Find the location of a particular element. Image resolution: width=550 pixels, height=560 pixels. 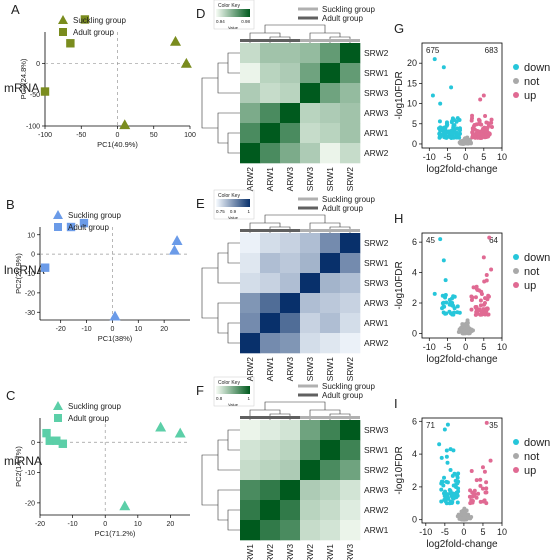

y-tick-label: 0 is located at coordinates (414, 333).